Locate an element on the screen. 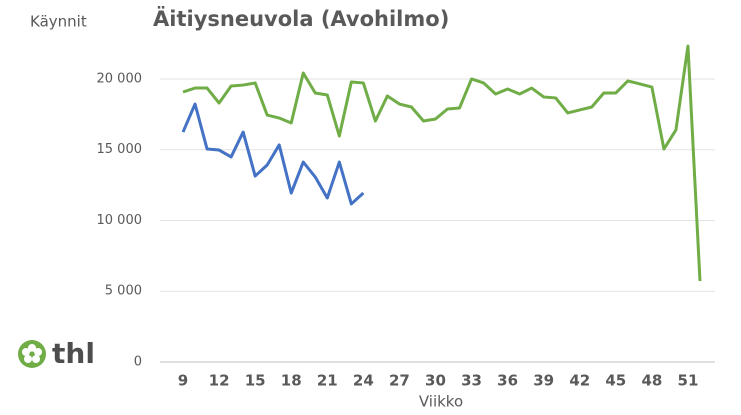  logo-text: thl is located at coordinates (73, 353).